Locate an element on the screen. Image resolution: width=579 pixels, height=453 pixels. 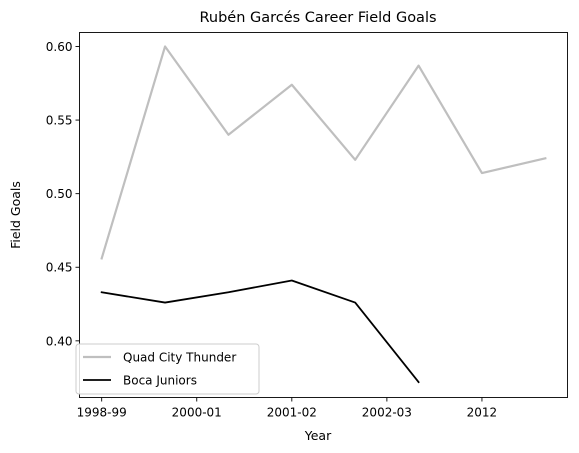
legend-label: Quad City Thunder is located at coordinates (179, 358).